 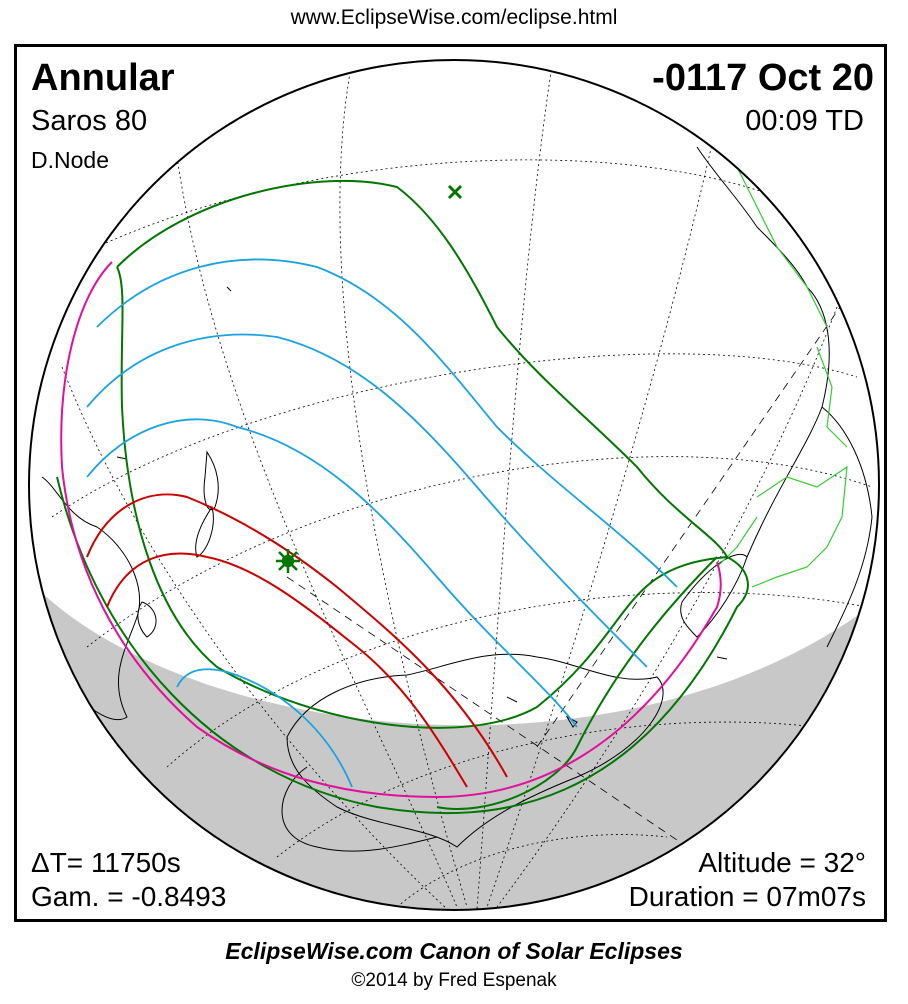 I want to click on eclipse-time: 00:09 TD, so click(x=804, y=121).